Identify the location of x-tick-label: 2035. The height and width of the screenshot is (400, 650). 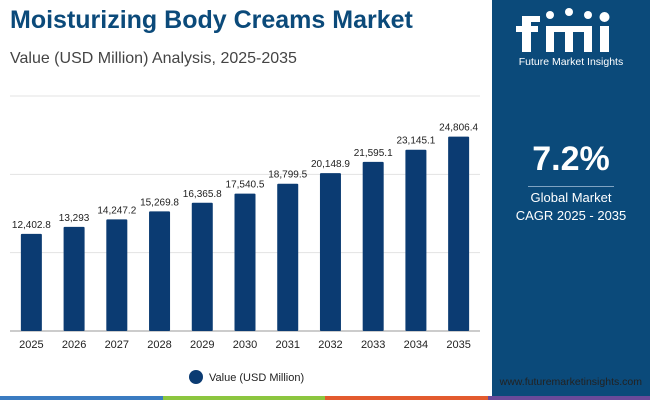
(458, 345).